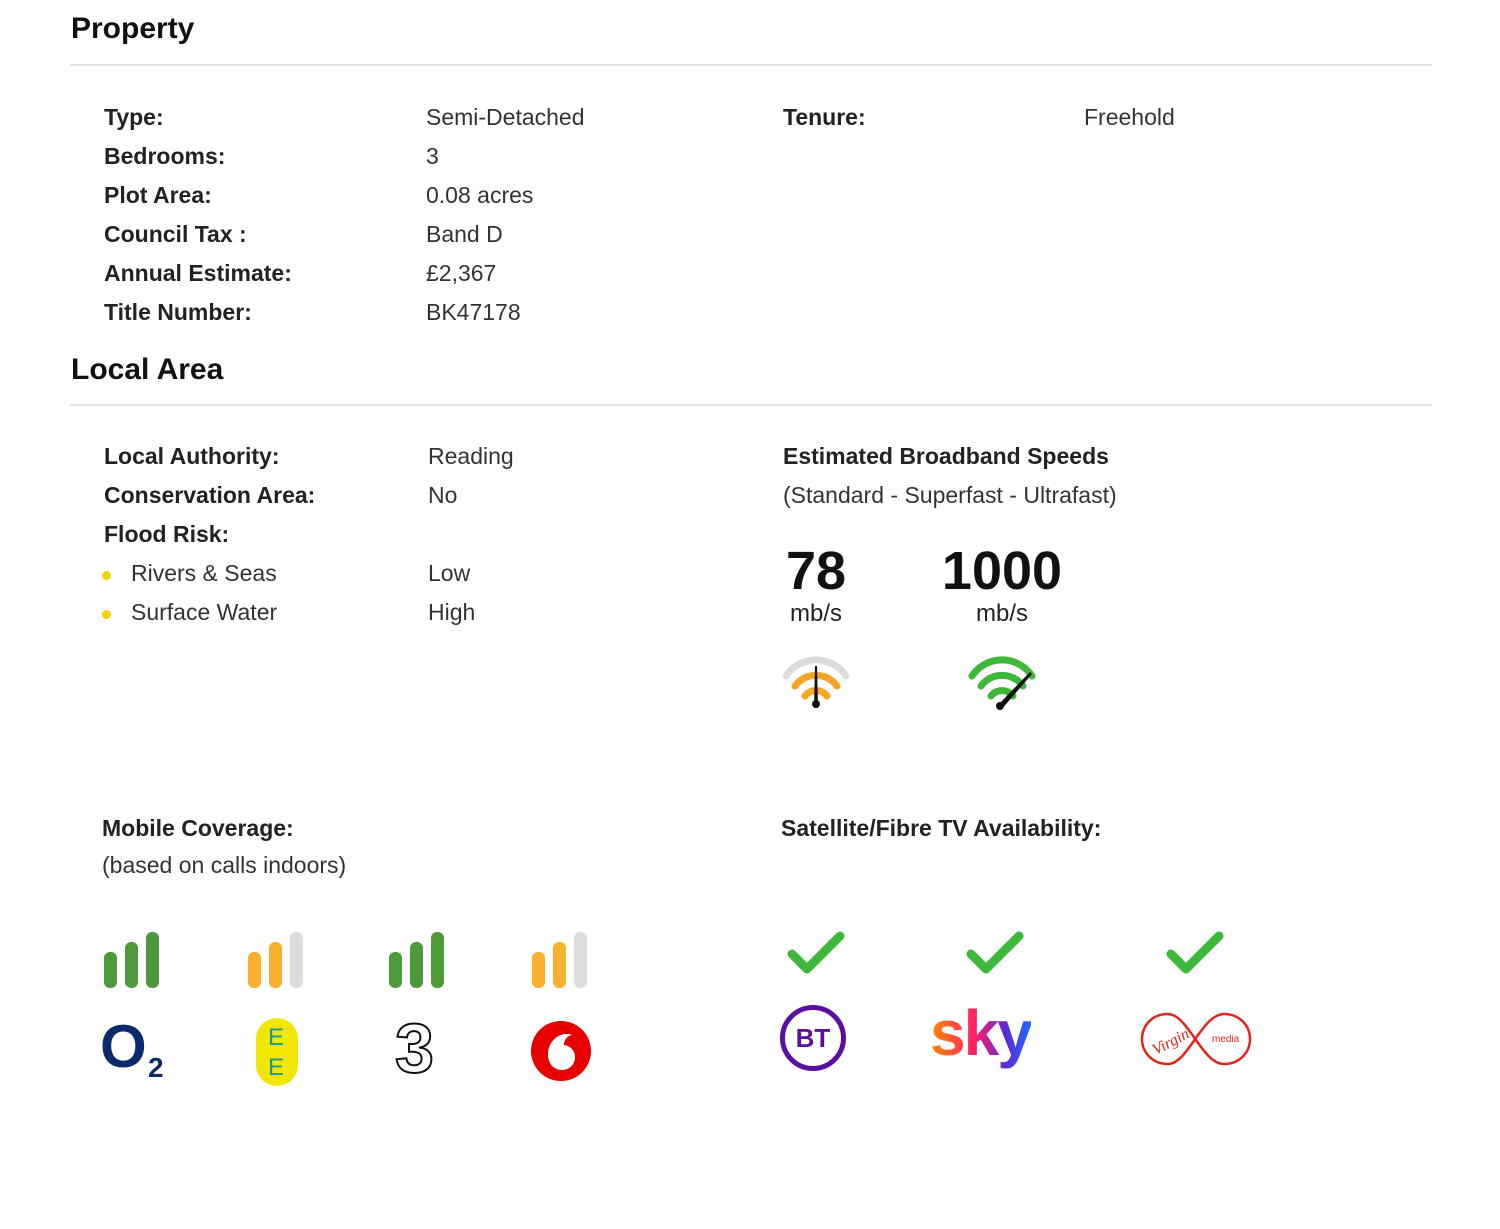 This screenshot has height=1229, width=1500. I want to click on title-number-value: BK47178, so click(473, 312).